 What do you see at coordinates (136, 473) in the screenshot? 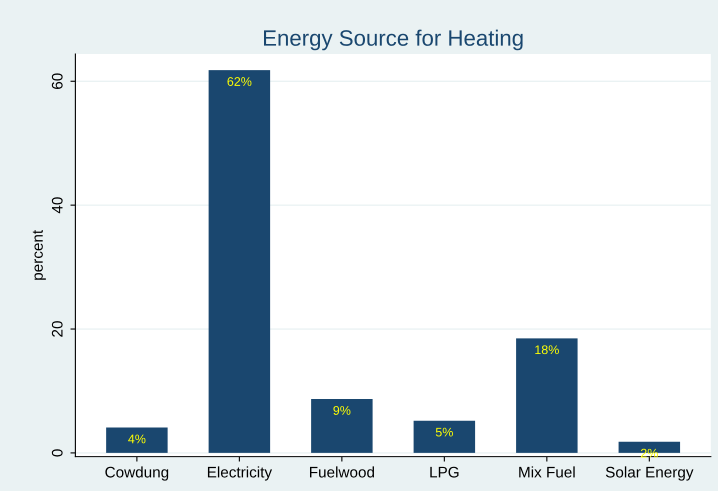
I see `x-tick-label: Cowdung` at bounding box center [136, 473].